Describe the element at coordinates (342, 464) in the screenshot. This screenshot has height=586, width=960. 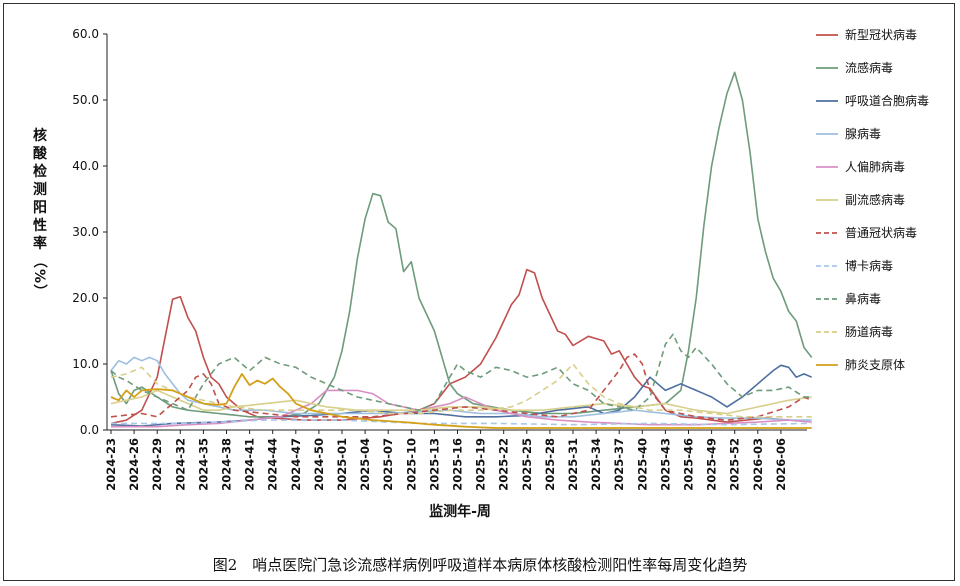
I see `x-tick-label: 2025-01` at that location.